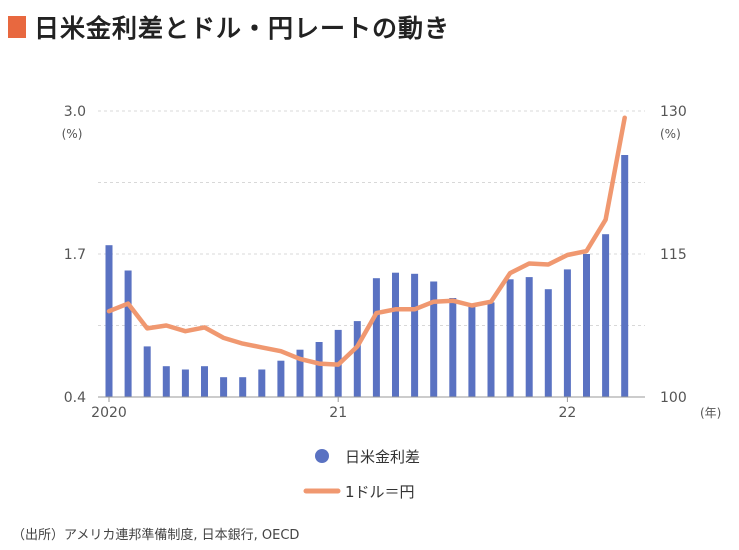 This screenshot has width=739, height=550. I want to click on x-tick-label: 21, so click(338, 413).